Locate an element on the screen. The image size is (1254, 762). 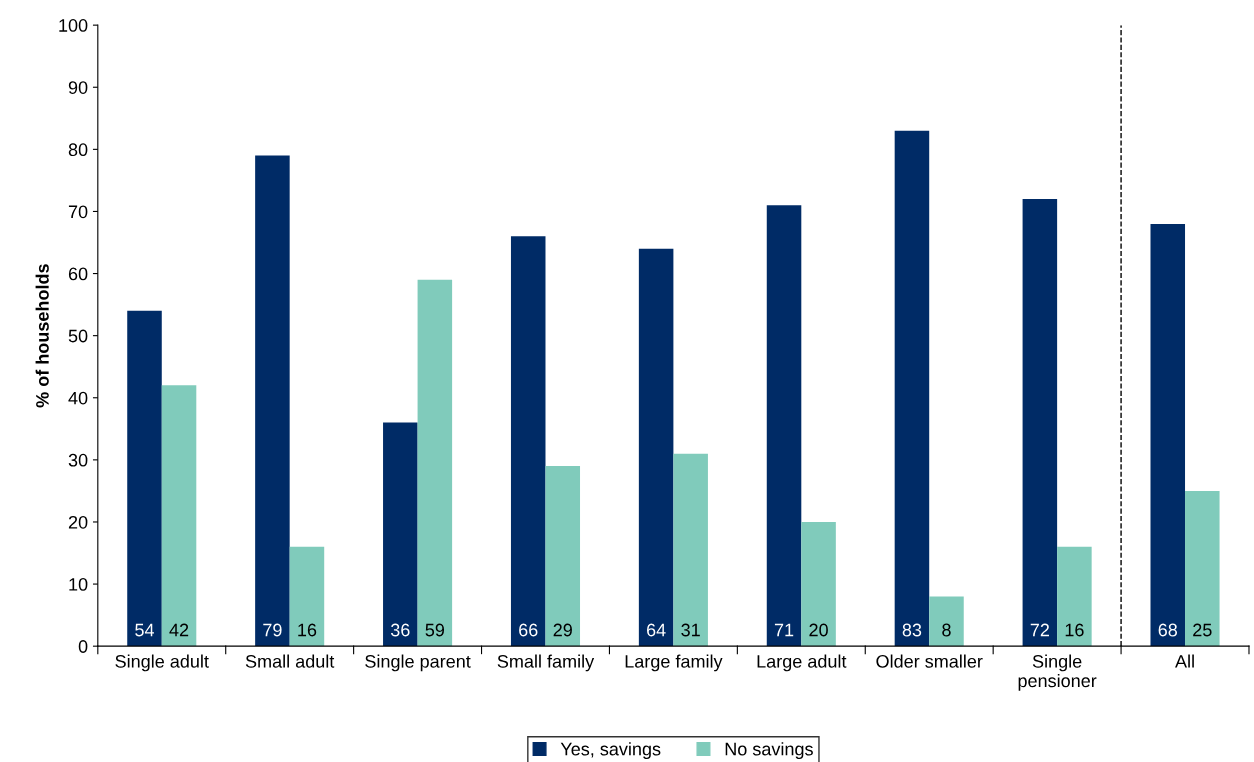
data-label: 59 is located at coordinates (435, 630).